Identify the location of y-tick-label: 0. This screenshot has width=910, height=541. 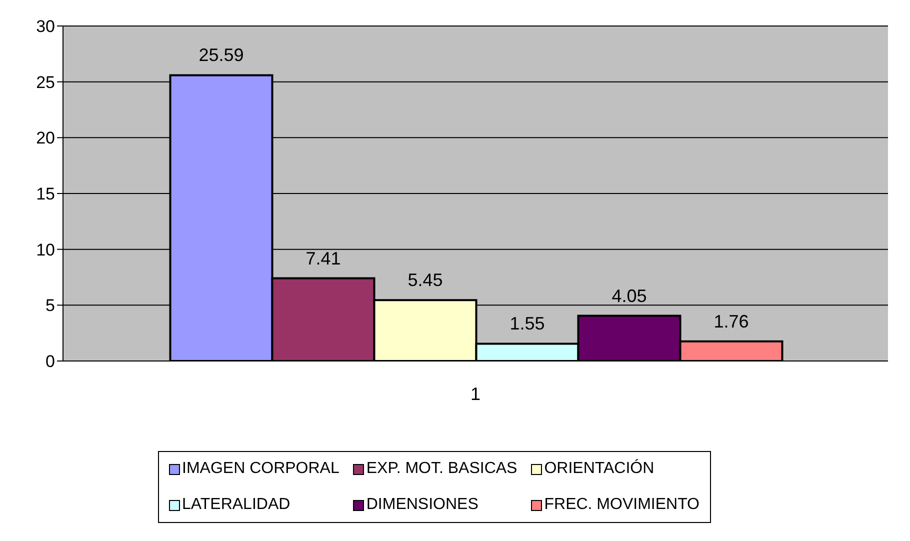
(50, 362).